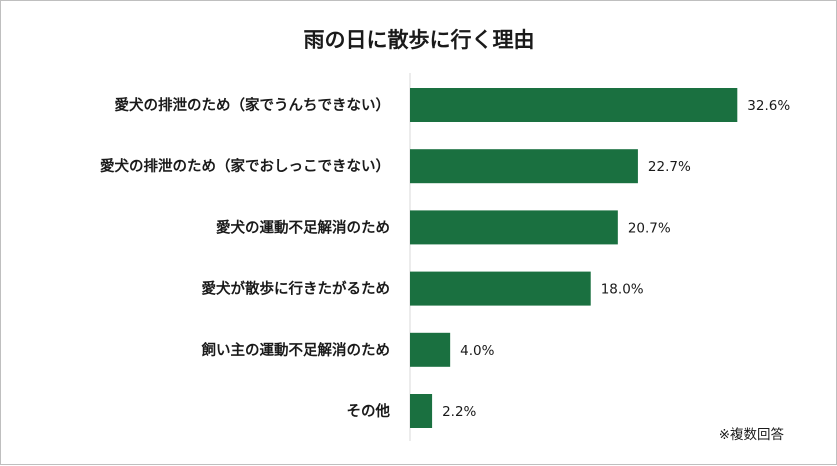  What do you see at coordinates (245, 166) in the screenshot?
I see `category-label-2: 愛犬の排泄のため（家でおしっこできない）` at bounding box center [245, 166].